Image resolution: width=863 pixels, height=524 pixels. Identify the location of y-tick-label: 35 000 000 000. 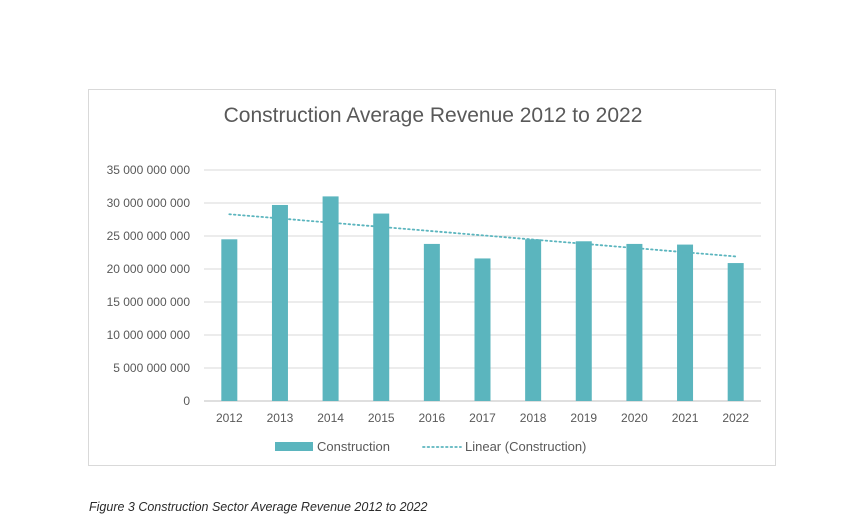
(149, 170).